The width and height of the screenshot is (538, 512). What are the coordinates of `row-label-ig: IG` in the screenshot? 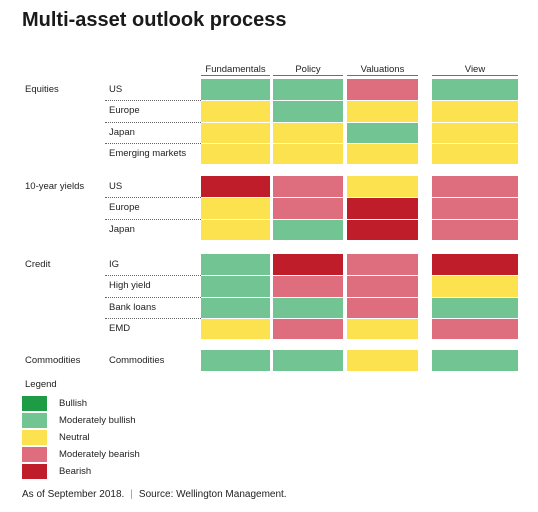 It's located at (114, 264).